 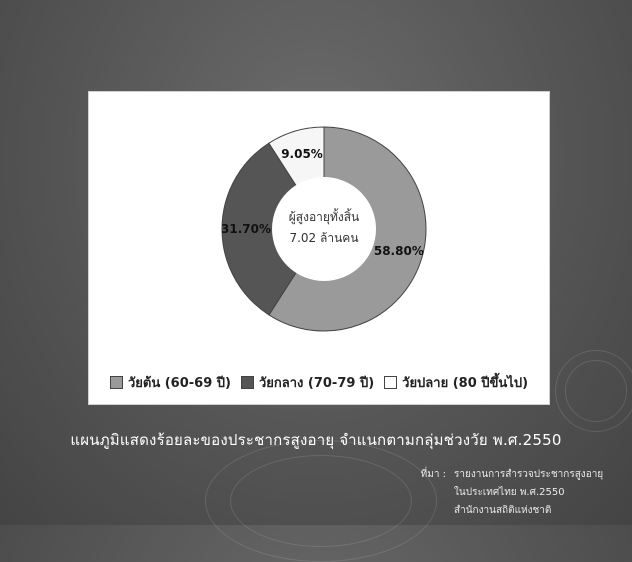 I want to click on legend-label: วัยปลาย (80 ปีขึ้นไป), so click(x=465, y=383).